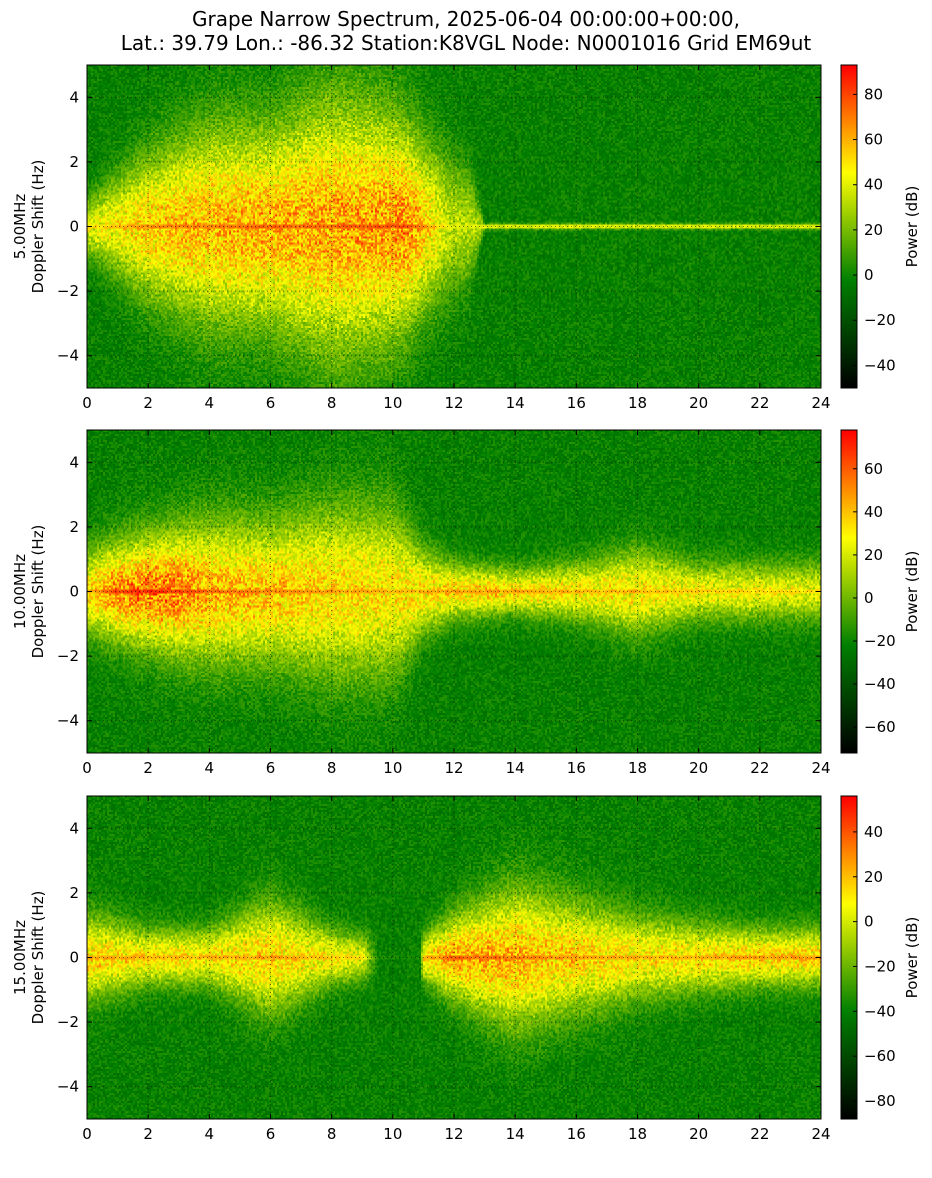 The width and height of the screenshot is (932, 1178). Describe the element at coordinates (873, 94) in the screenshot. I see `colorbar-tick-label: 80` at that location.